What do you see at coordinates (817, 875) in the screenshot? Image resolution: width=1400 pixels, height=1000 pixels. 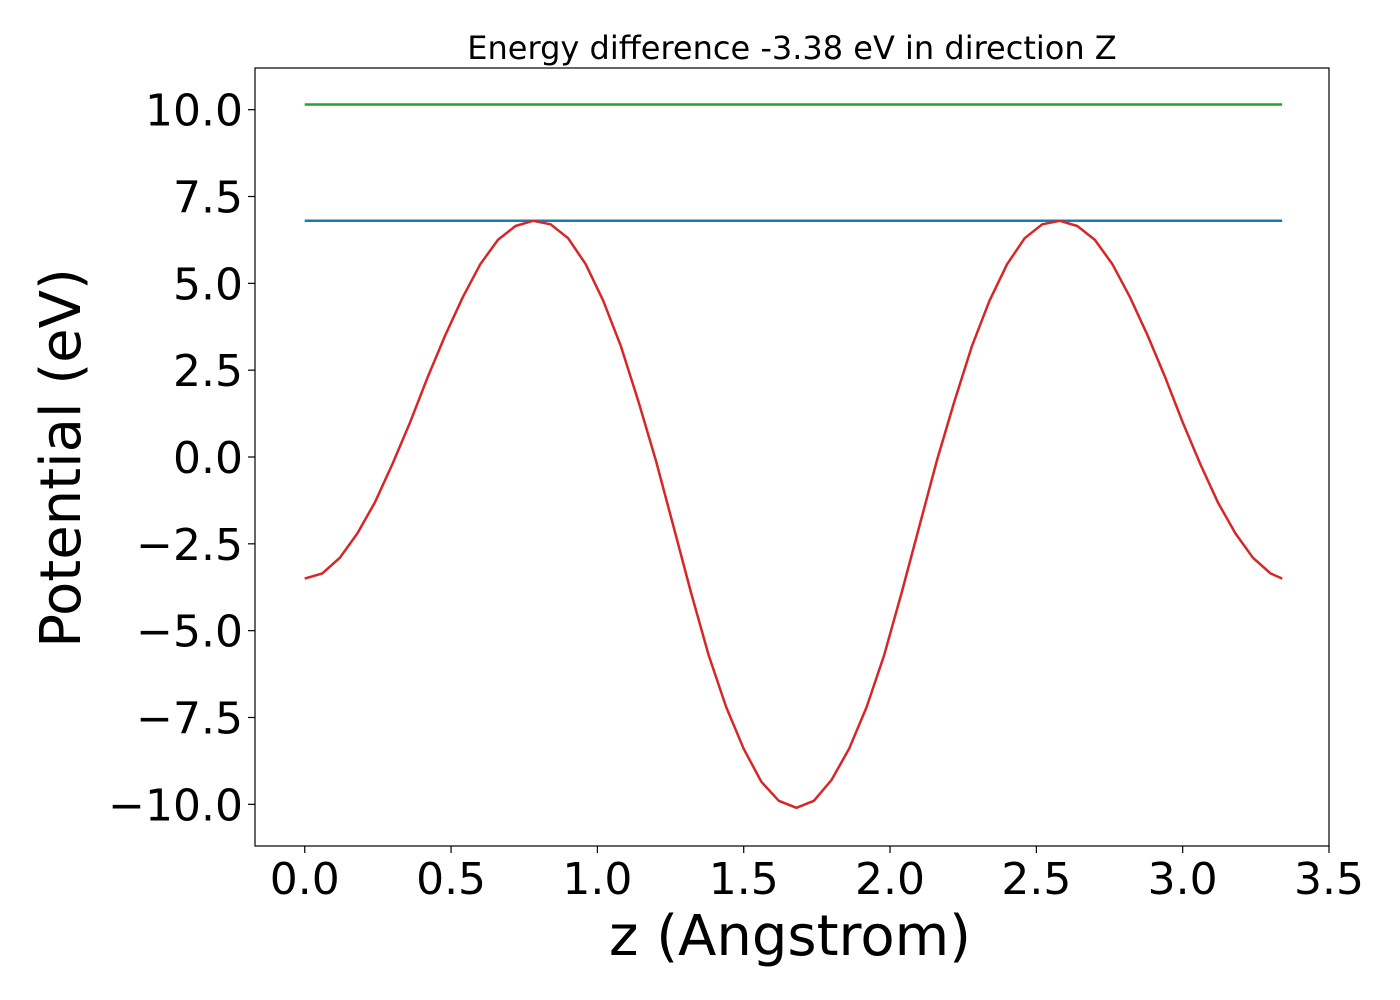 I see `x-axis: 0.0 0.5 1.0 1.5 2.0 2.5 3.0 3.5` at bounding box center [817, 875].